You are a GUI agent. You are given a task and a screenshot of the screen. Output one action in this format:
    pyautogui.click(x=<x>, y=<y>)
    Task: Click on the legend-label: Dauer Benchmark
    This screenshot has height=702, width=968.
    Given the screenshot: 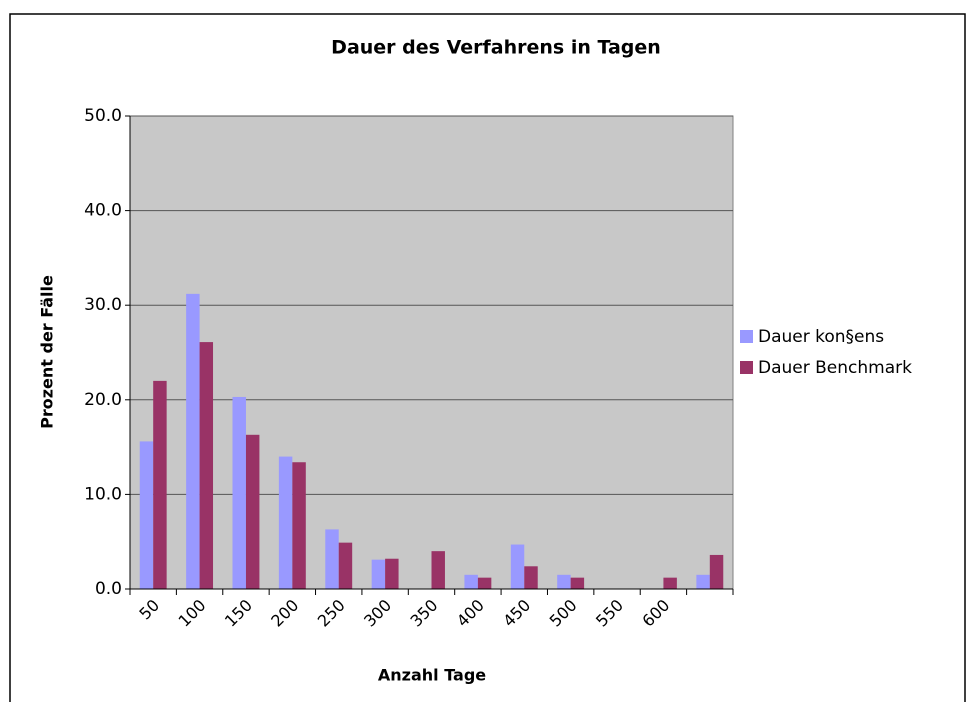 What is the action you would take?
    pyautogui.click(x=835, y=368)
    